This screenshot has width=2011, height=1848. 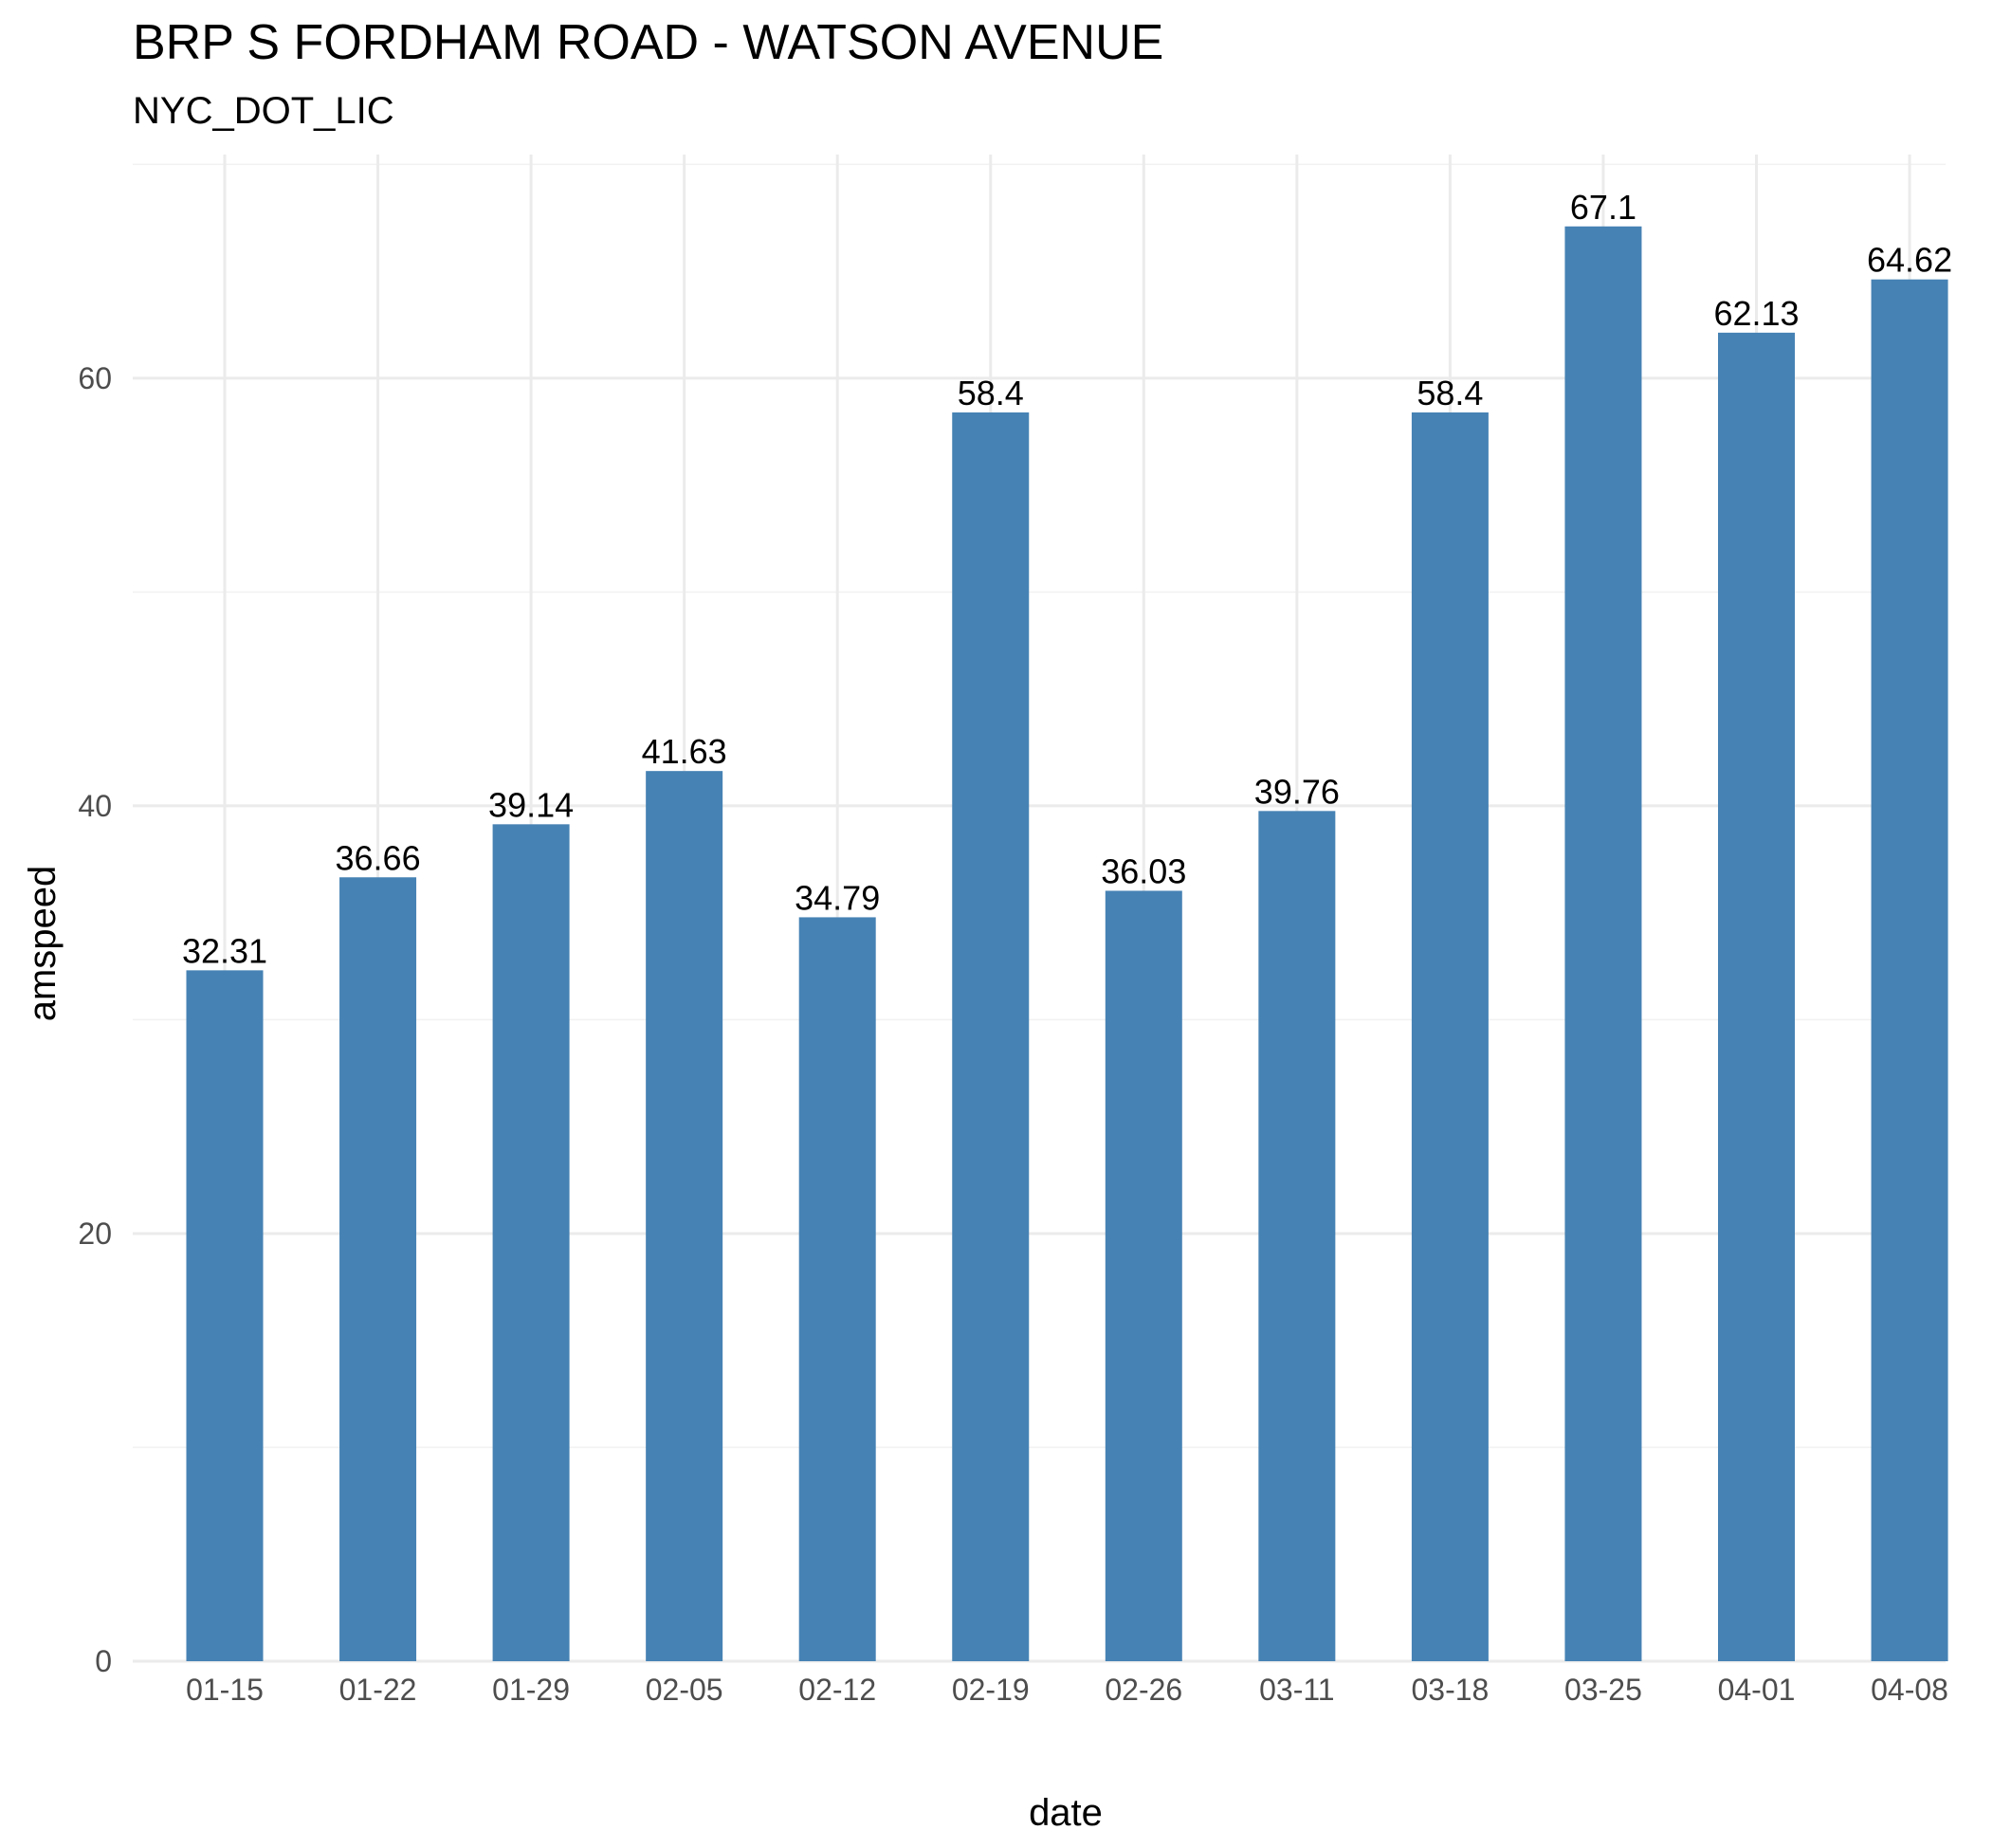 I want to click on x-tick-label-04-01: 04-01, so click(x=1757, y=1690).